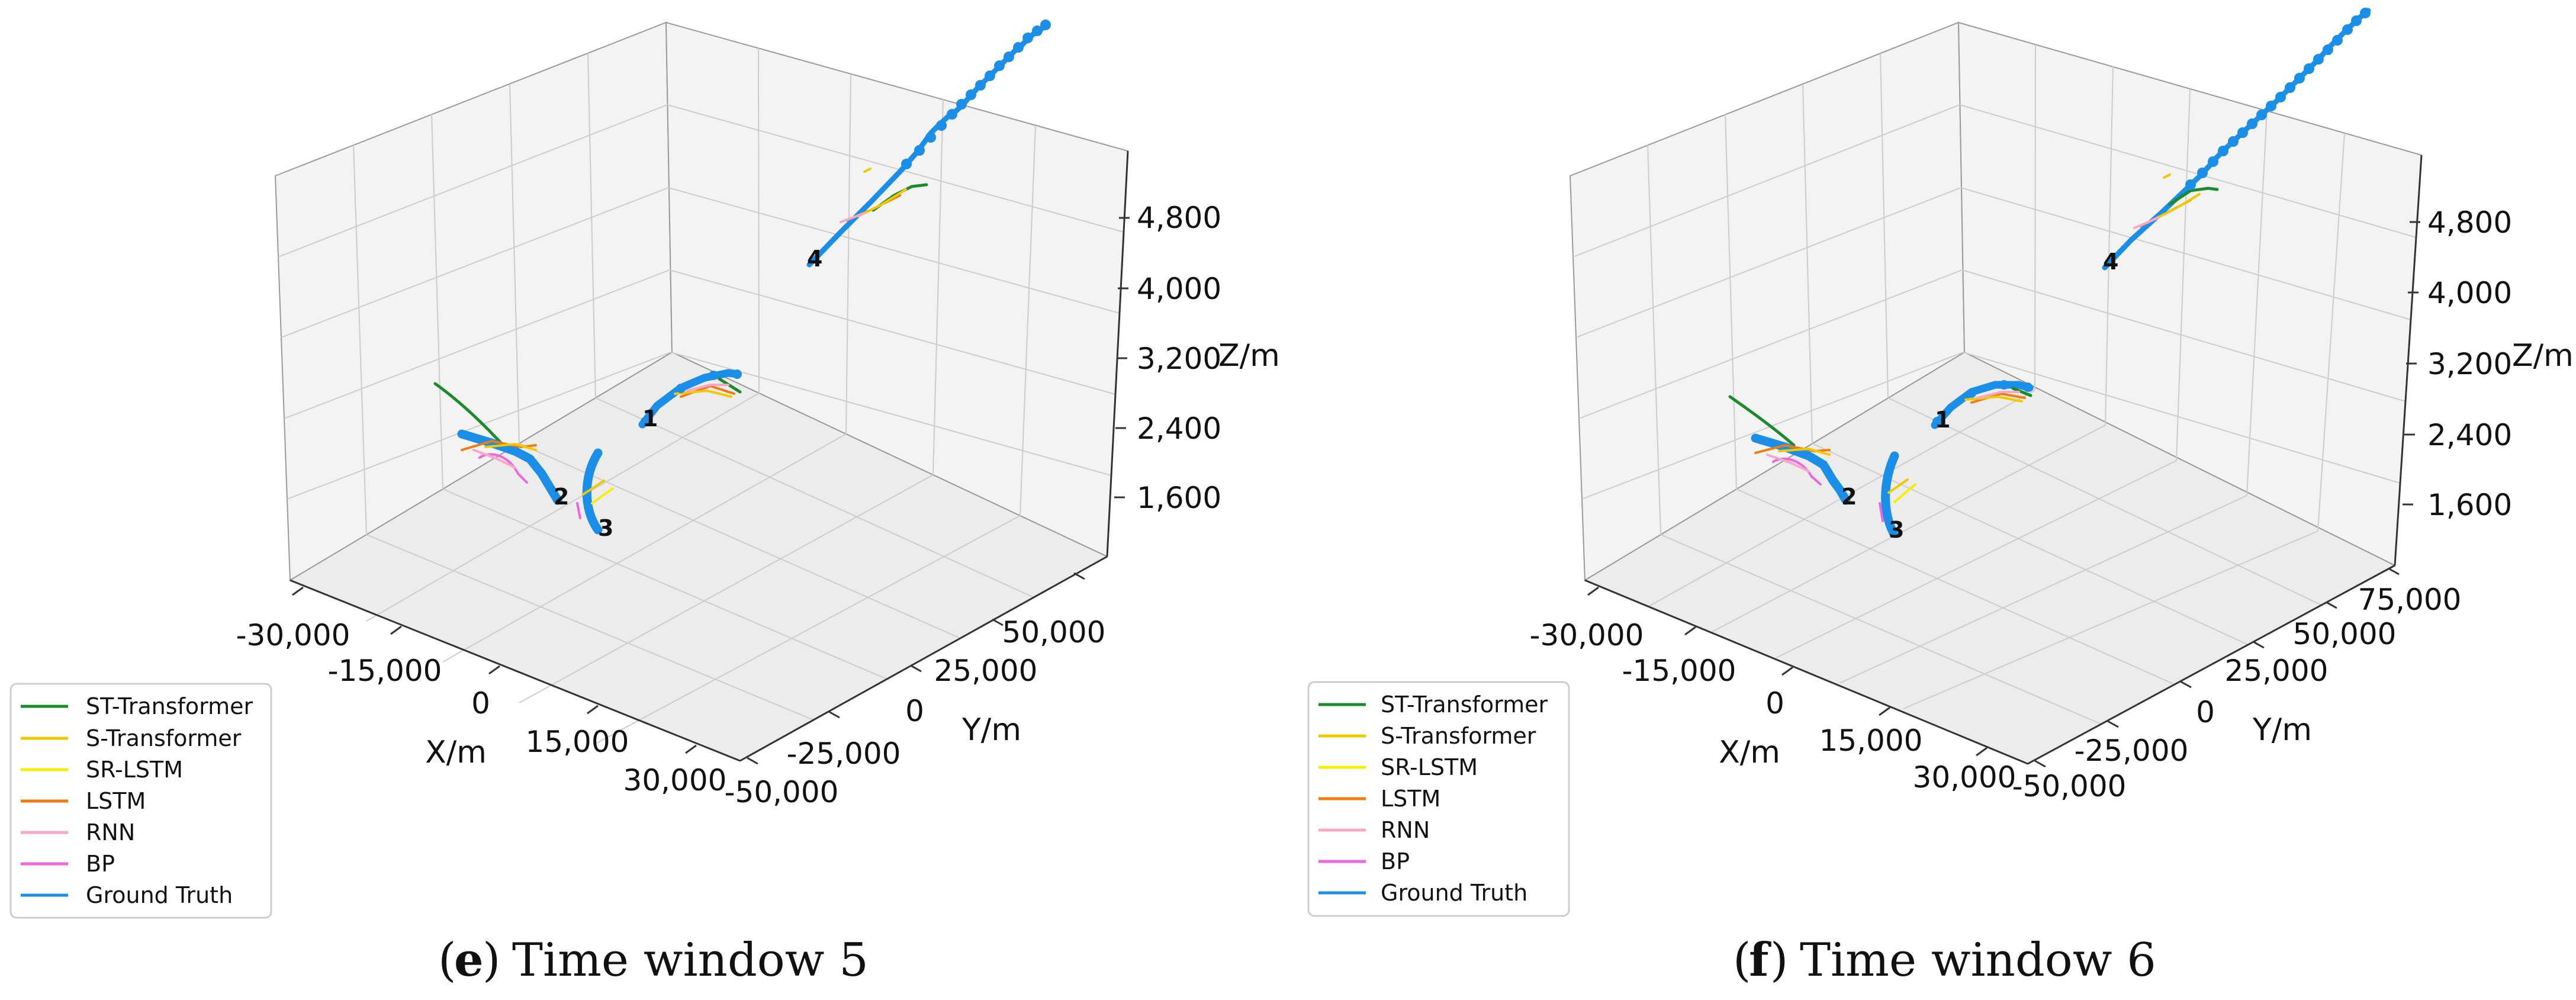 This screenshot has height=1000, width=2576. What do you see at coordinates (2206, 712) in the screenshot?
I see `y-tick-label: 0` at bounding box center [2206, 712].